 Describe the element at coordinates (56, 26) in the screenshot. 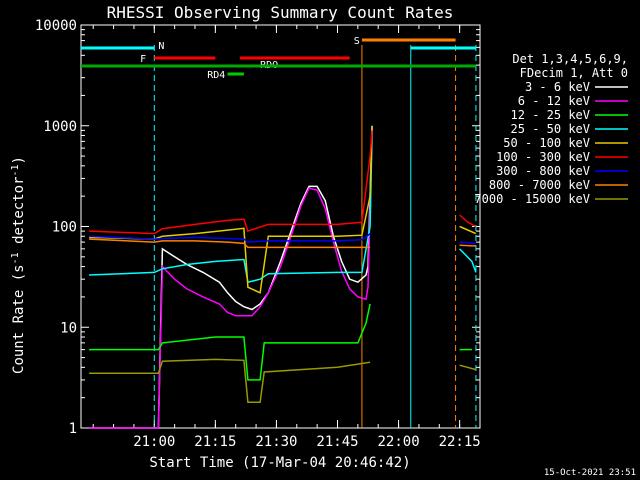

I see `y-tick-label: 10000` at that location.